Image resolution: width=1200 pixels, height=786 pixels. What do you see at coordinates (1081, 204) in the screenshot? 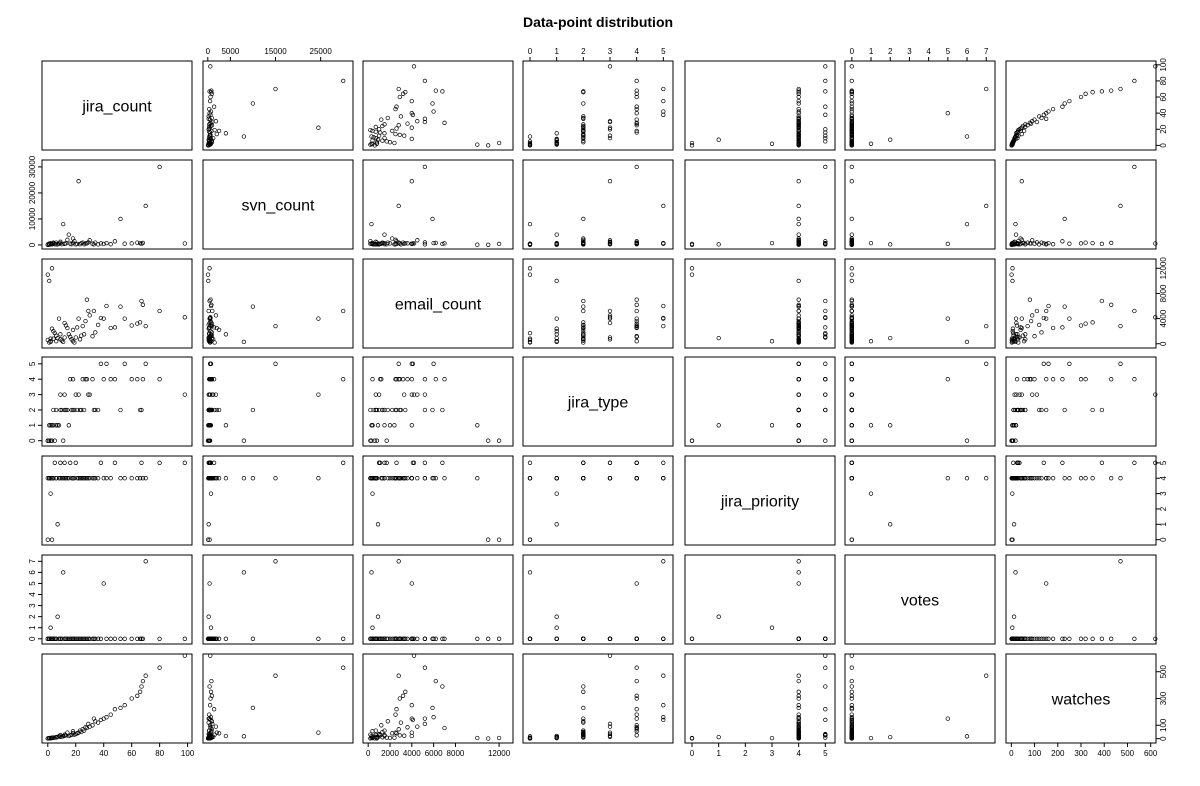
I see `panel-svn_count-vs-watches` at bounding box center [1081, 204].